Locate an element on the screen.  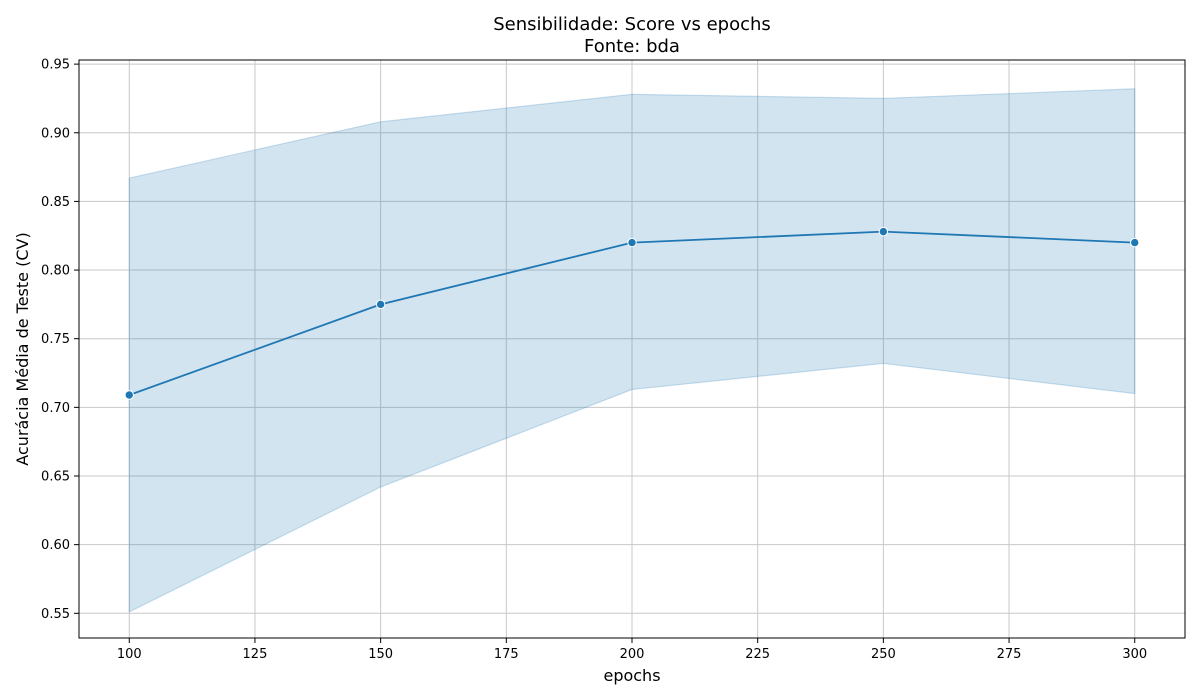
x-axis-label: epochs is located at coordinates (631, 675).